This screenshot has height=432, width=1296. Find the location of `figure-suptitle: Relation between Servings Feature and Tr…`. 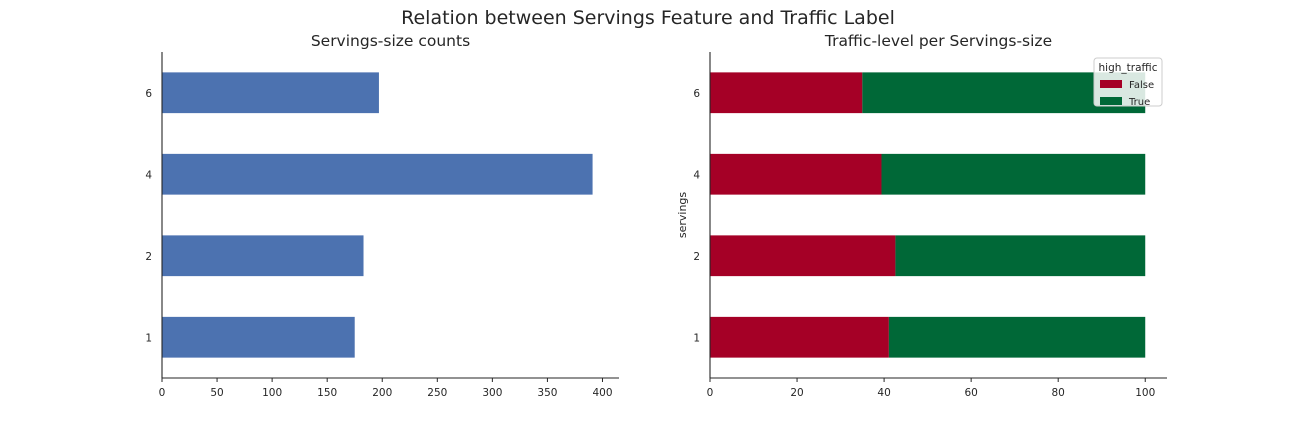

figure-suptitle: Relation between Servings Feature and Tr… is located at coordinates (648, 18).